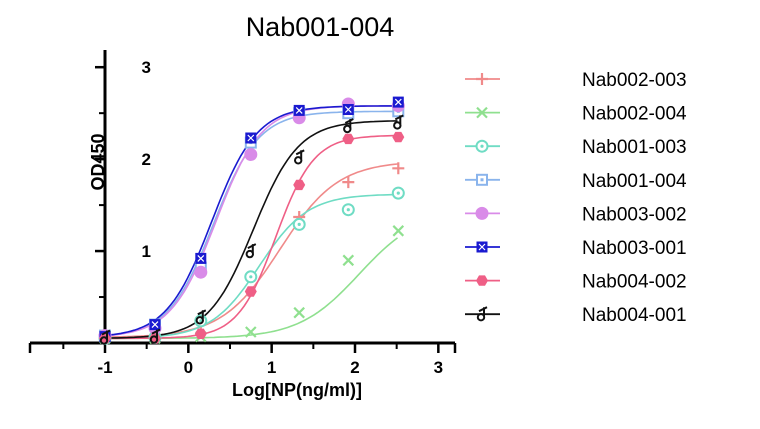 This screenshot has height=429, width=760. Describe the element at coordinates (320, 27) in the screenshot. I see `chart-title: Nab001-004` at that location.